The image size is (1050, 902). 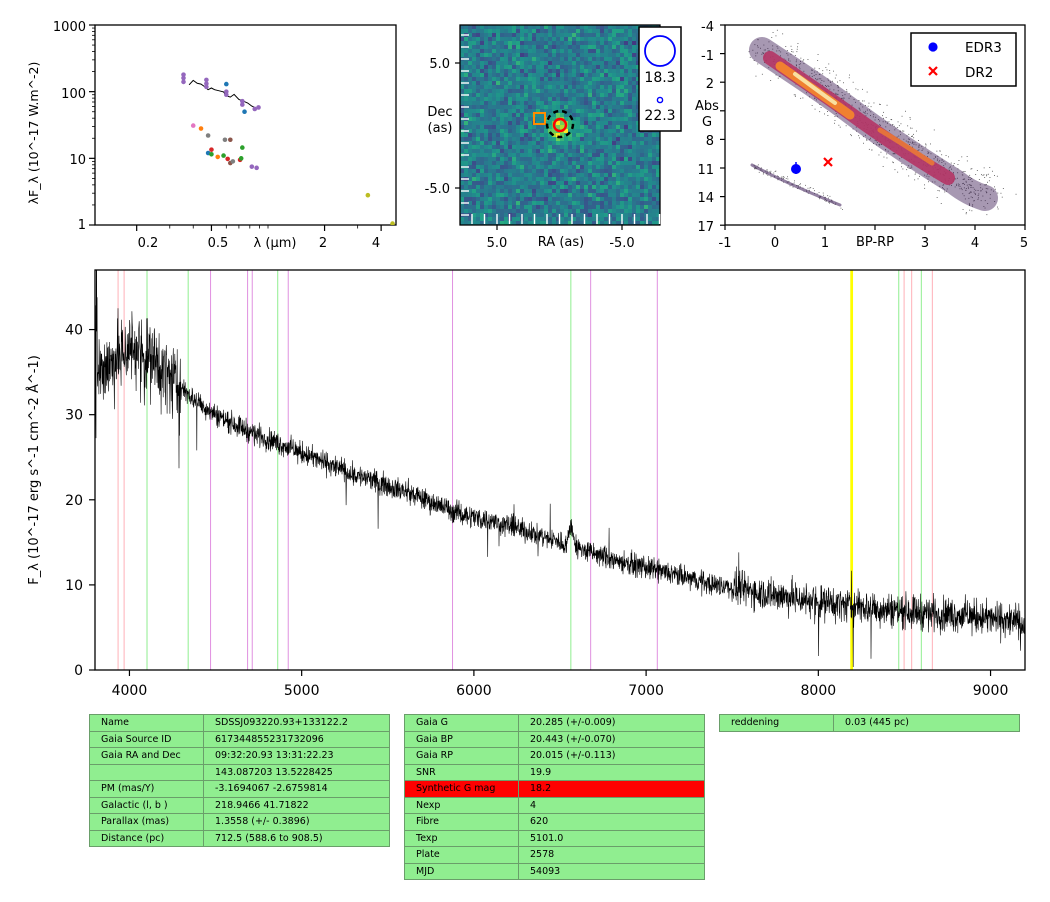 What do you see at coordinates (74, 501) in the screenshot?
I see `spectrum-y-tick: 20` at bounding box center [74, 501].